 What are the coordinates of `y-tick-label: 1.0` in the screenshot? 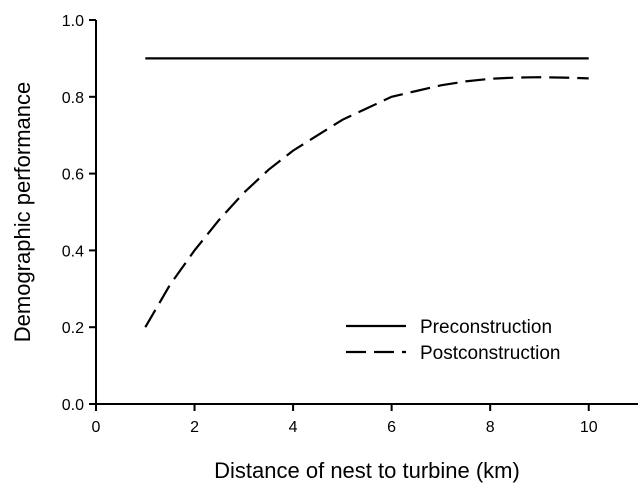 It's located at (73, 21).